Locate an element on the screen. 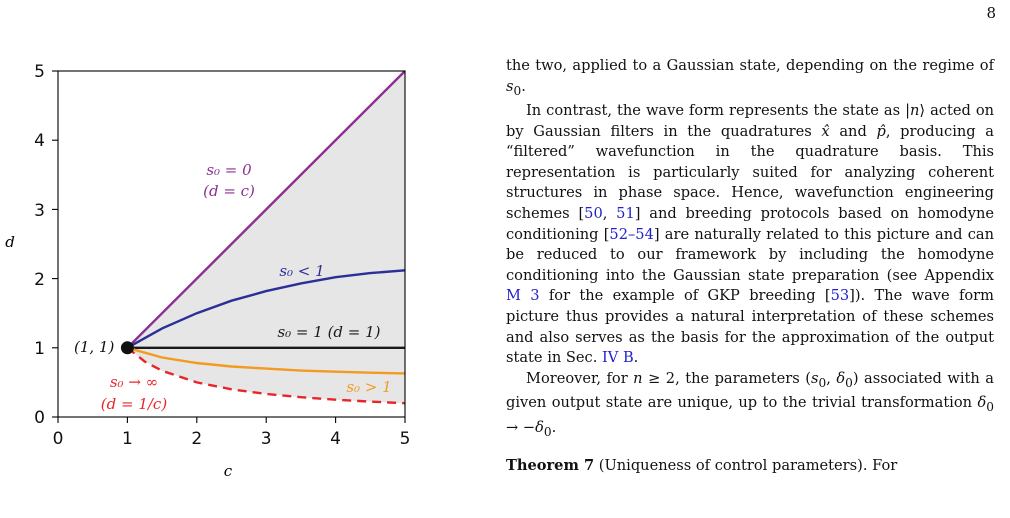 This screenshot has width=1010, height=518. point-marker is located at coordinates (127, 348).